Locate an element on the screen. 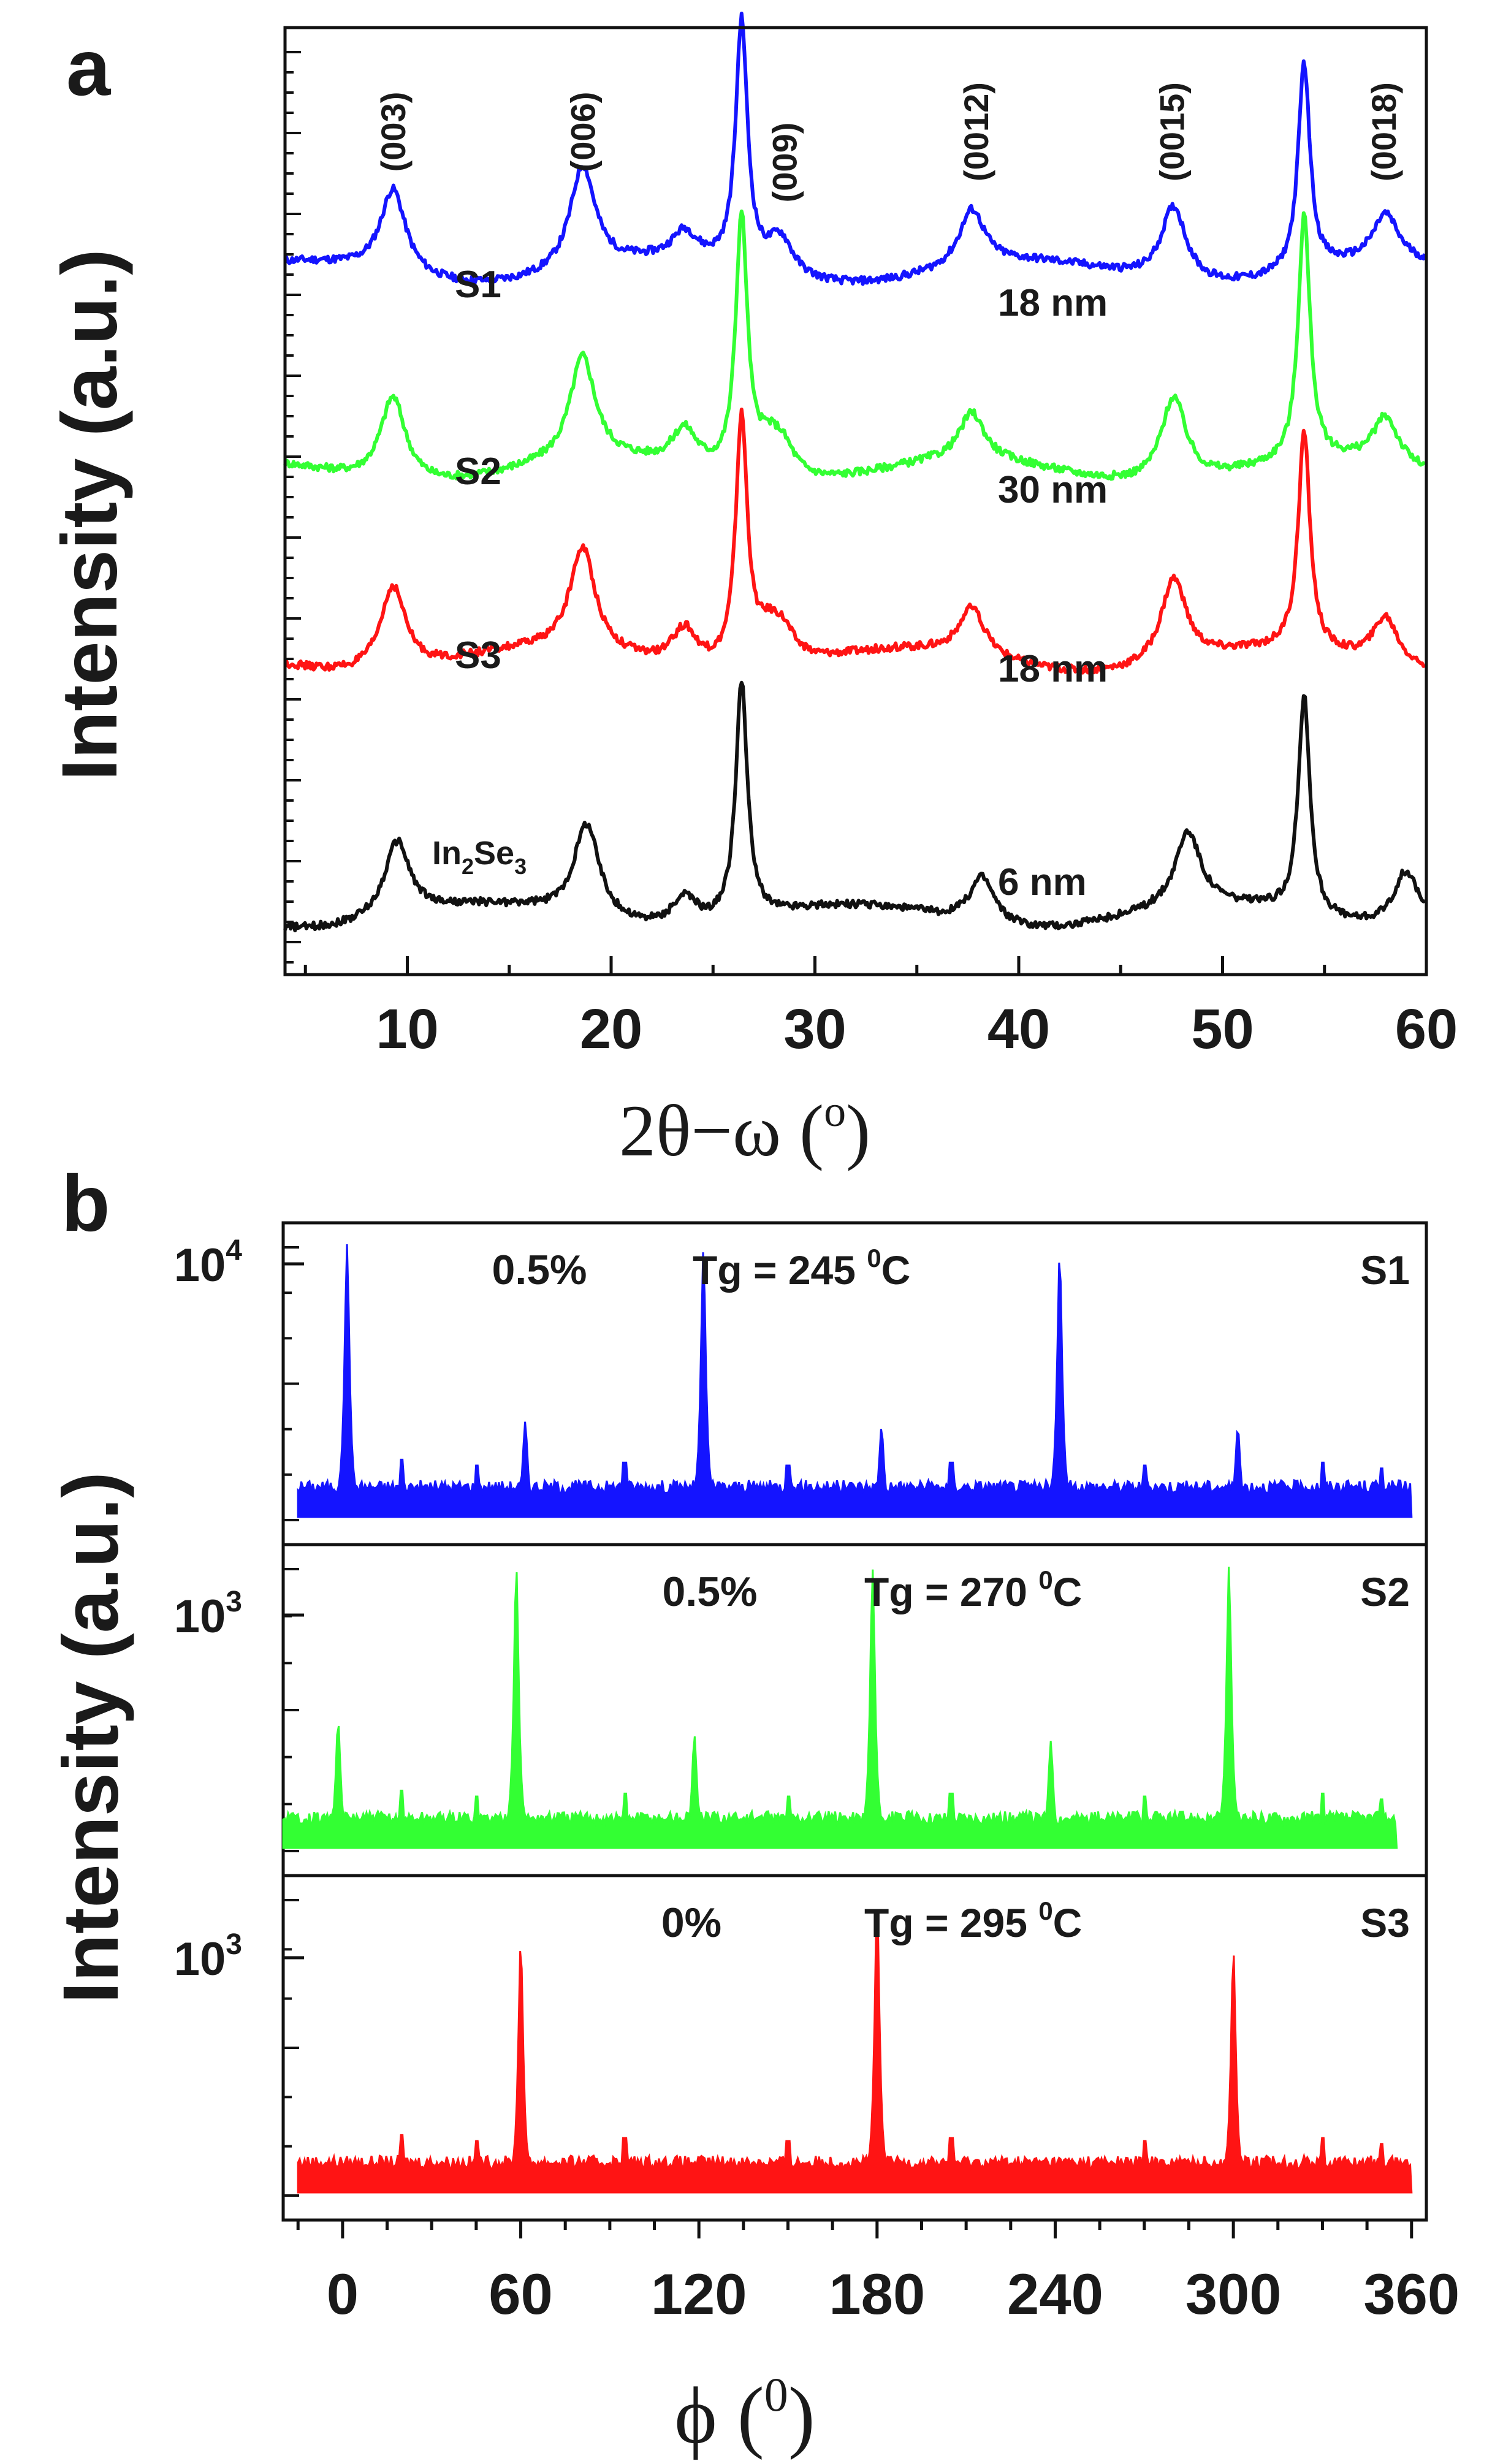  panel-a-x-axis-label: 2θ−ω (o) is located at coordinates (744, 1129).